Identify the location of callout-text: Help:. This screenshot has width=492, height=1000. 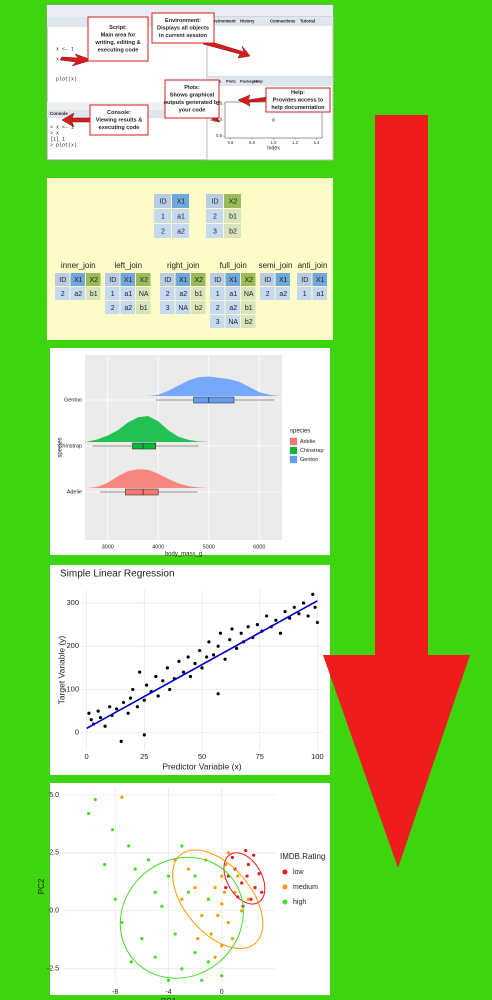
(298, 93).